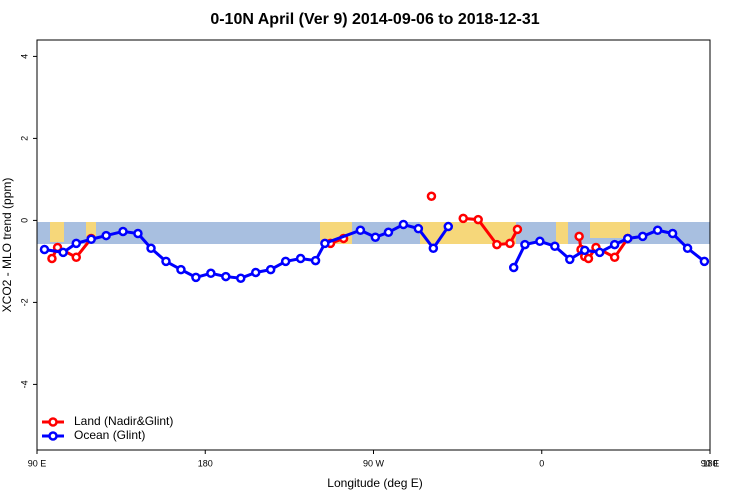 This screenshot has height=500, width=750. I want to click on y-tick-label: 0, so click(24, 220).